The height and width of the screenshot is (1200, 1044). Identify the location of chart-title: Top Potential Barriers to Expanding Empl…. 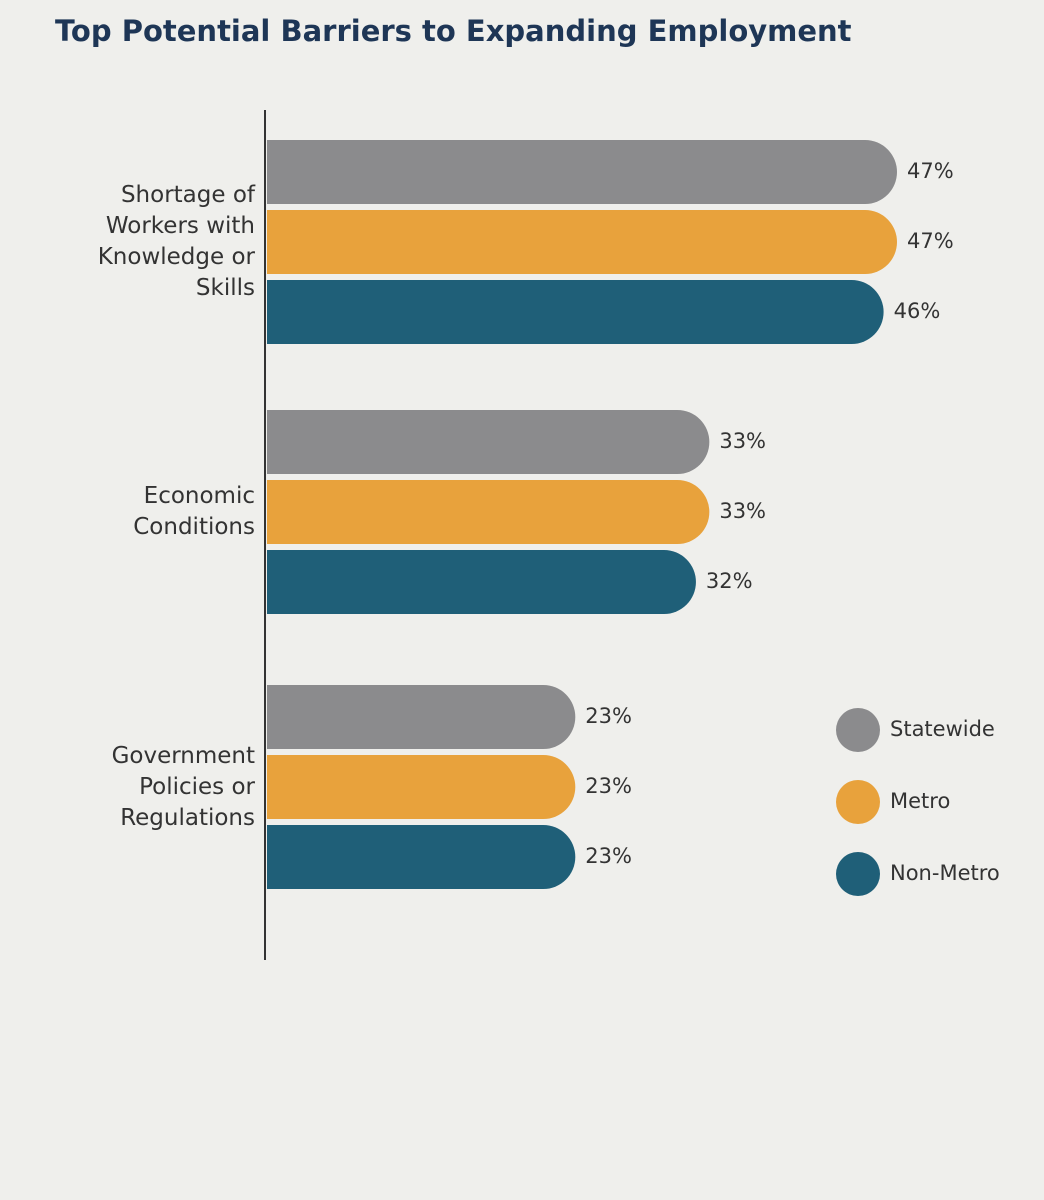
(453, 31).